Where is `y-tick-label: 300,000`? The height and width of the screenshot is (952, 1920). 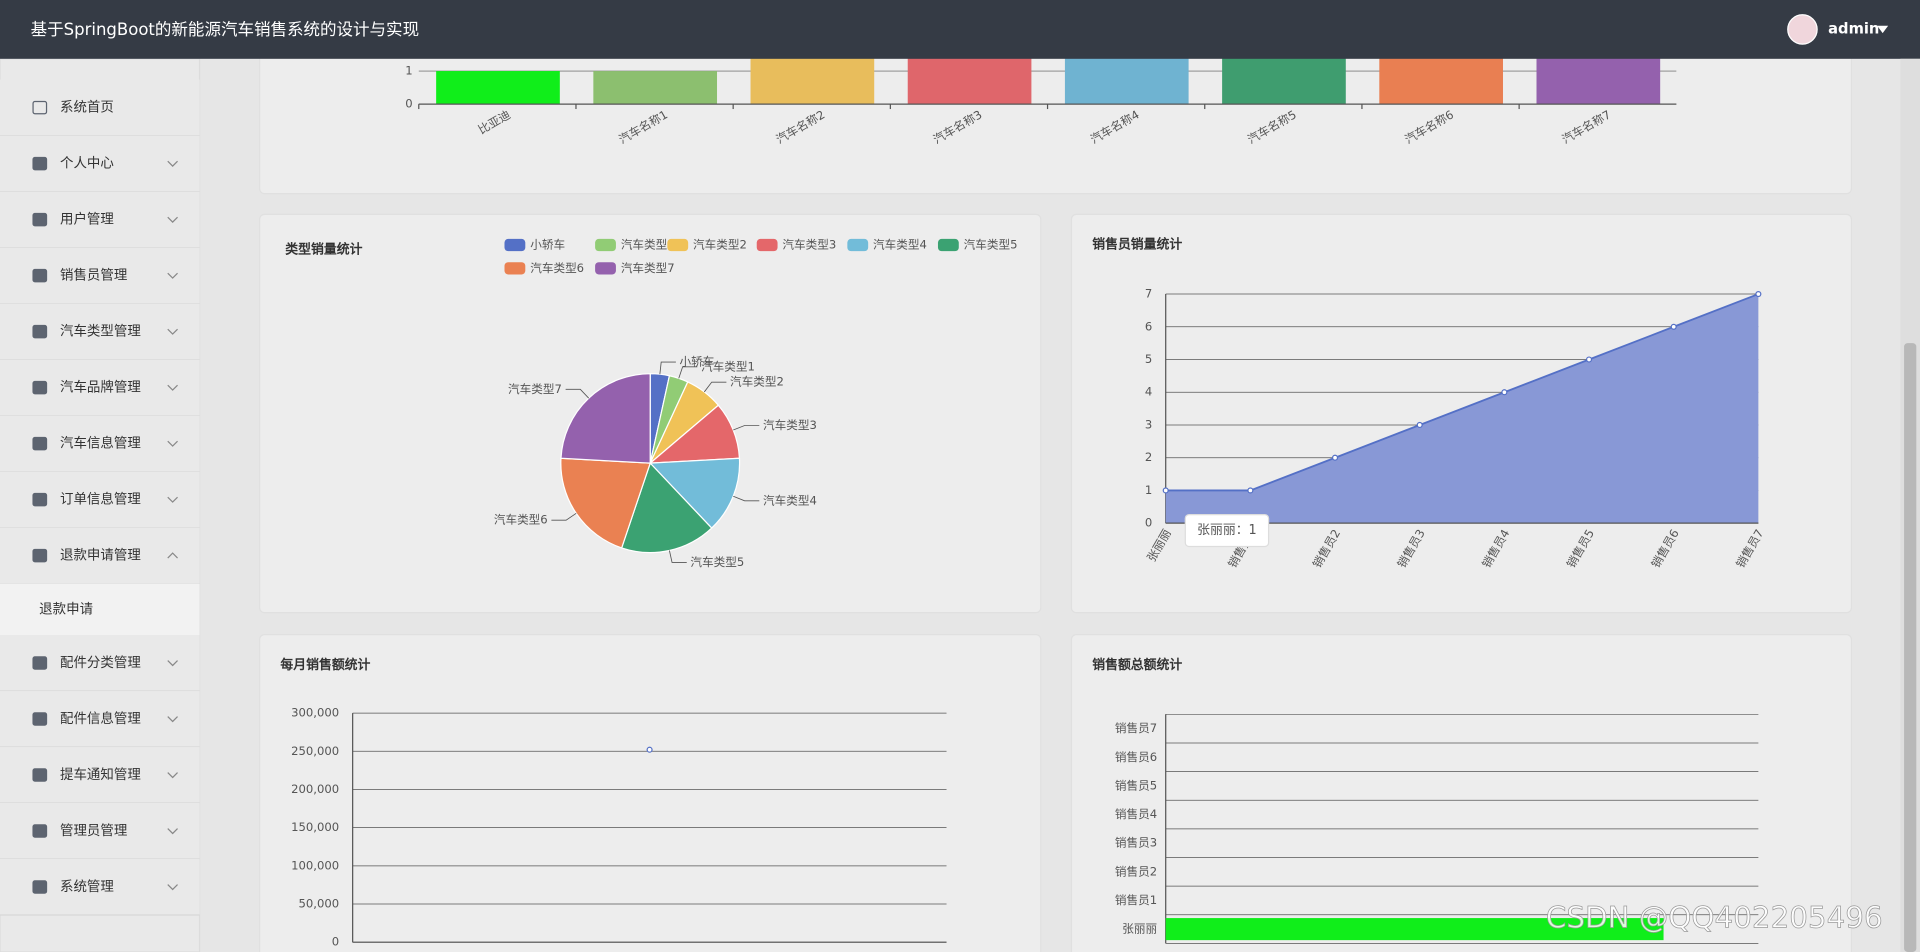 y-tick-label: 300,000 is located at coordinates (315, 713).